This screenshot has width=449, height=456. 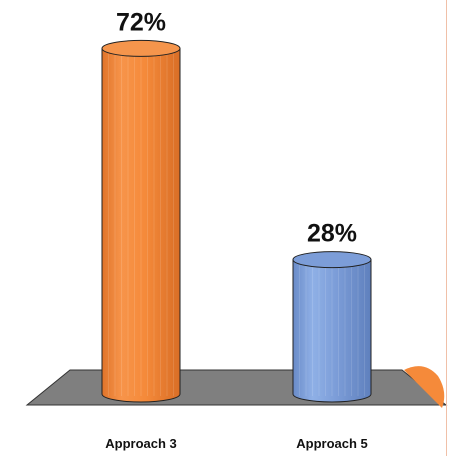 What do you see at coordinates (141, 22) in the screenshot?
I see `data-label: 72%` at bounding box center [141, 22].